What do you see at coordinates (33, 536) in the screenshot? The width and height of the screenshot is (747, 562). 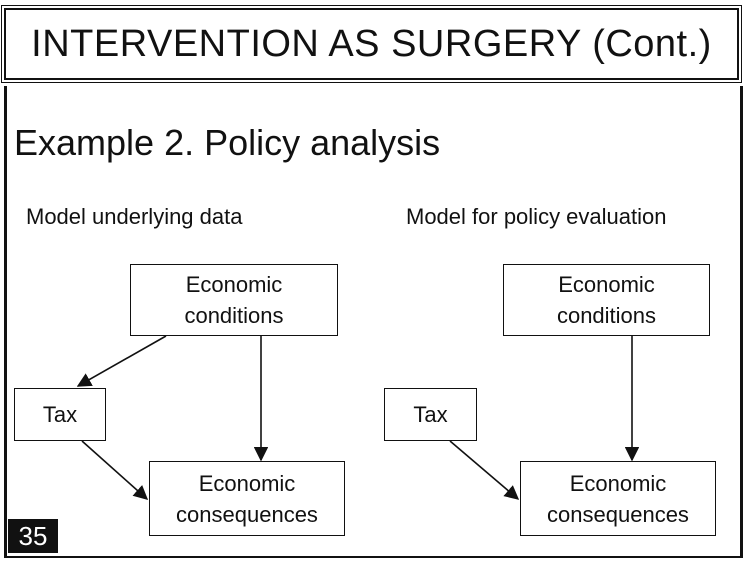 I see `slide-number-badge: 35` at bounding box center [33, 536].